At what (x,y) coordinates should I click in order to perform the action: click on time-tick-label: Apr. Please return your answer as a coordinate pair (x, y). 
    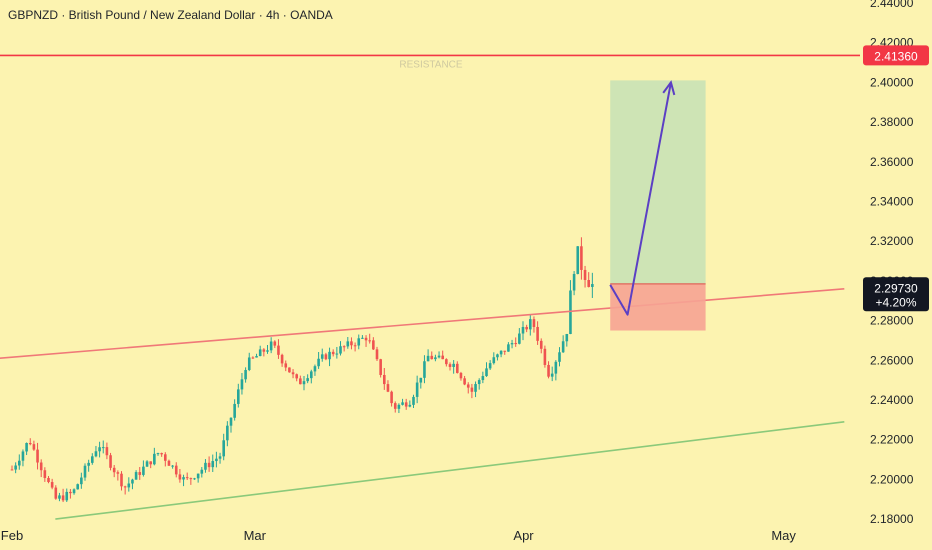
    Looking at the image, I should click on (523, 535).